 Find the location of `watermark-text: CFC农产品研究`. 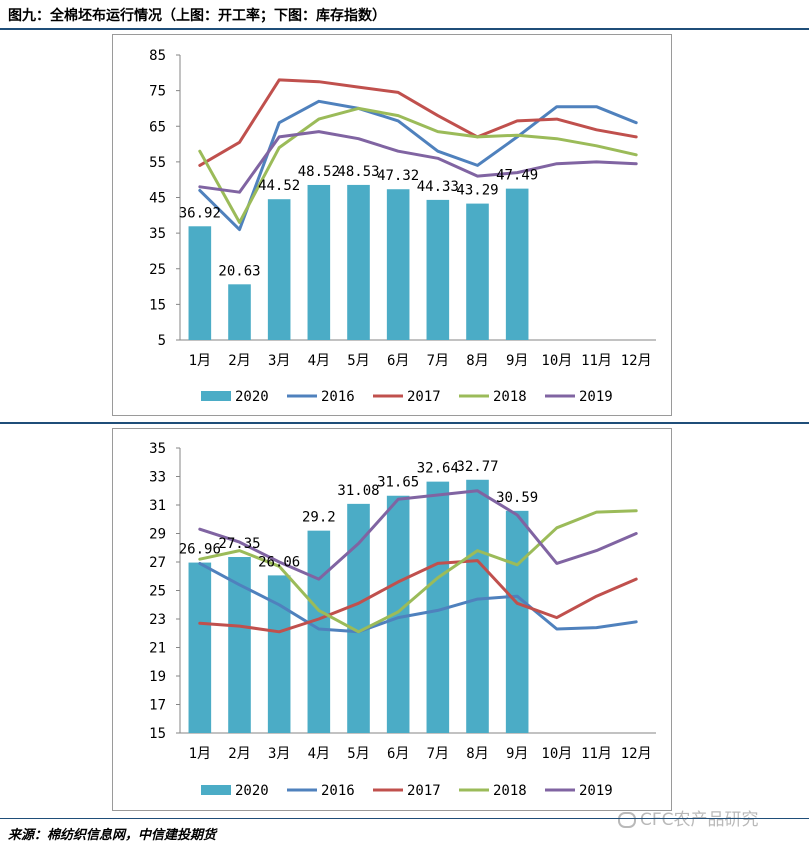

watermark-text: CFC农产品研究 is located at coordinates (699, 820).